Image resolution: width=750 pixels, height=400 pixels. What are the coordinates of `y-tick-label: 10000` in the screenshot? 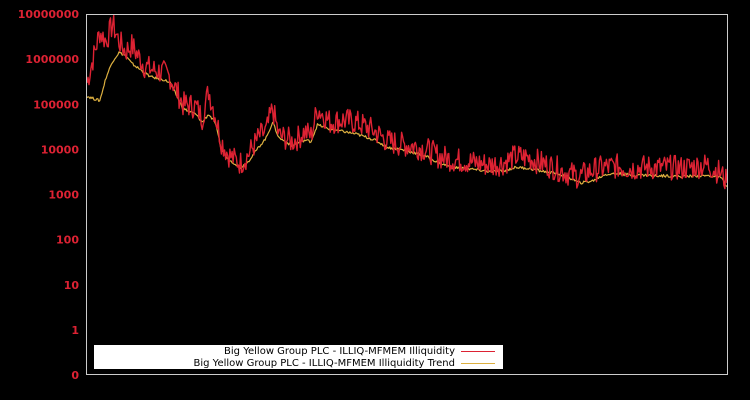 It's located at (60, 149).